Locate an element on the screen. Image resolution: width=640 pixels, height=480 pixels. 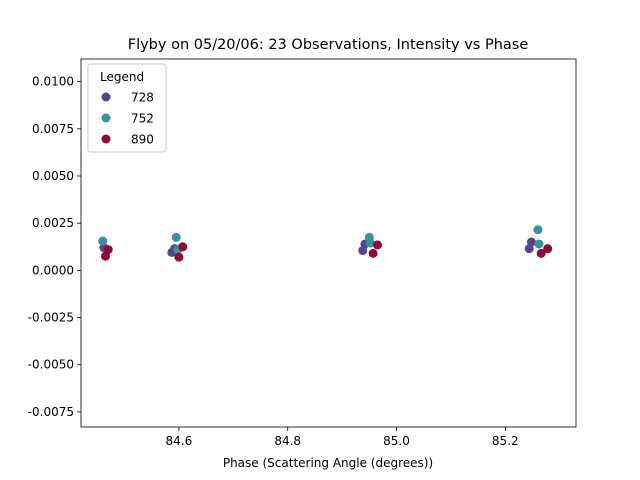
legend-box is located at coordinates (127, 108).